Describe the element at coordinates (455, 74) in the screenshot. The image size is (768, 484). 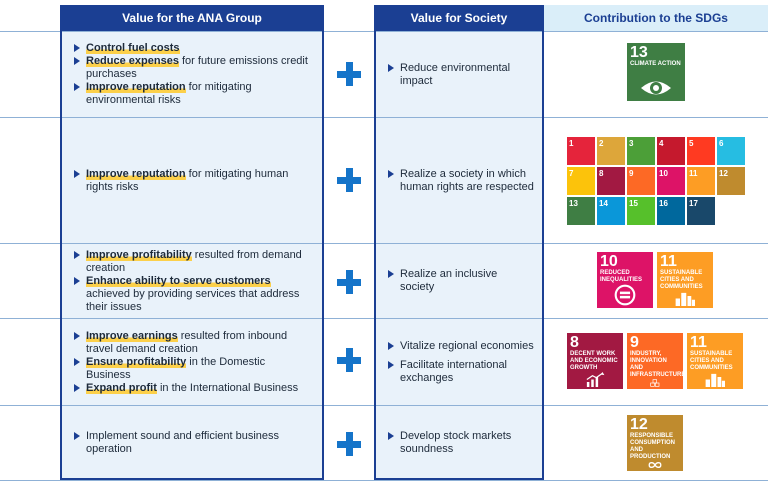
I see `item-text: Reduce environmental impact` at that location.